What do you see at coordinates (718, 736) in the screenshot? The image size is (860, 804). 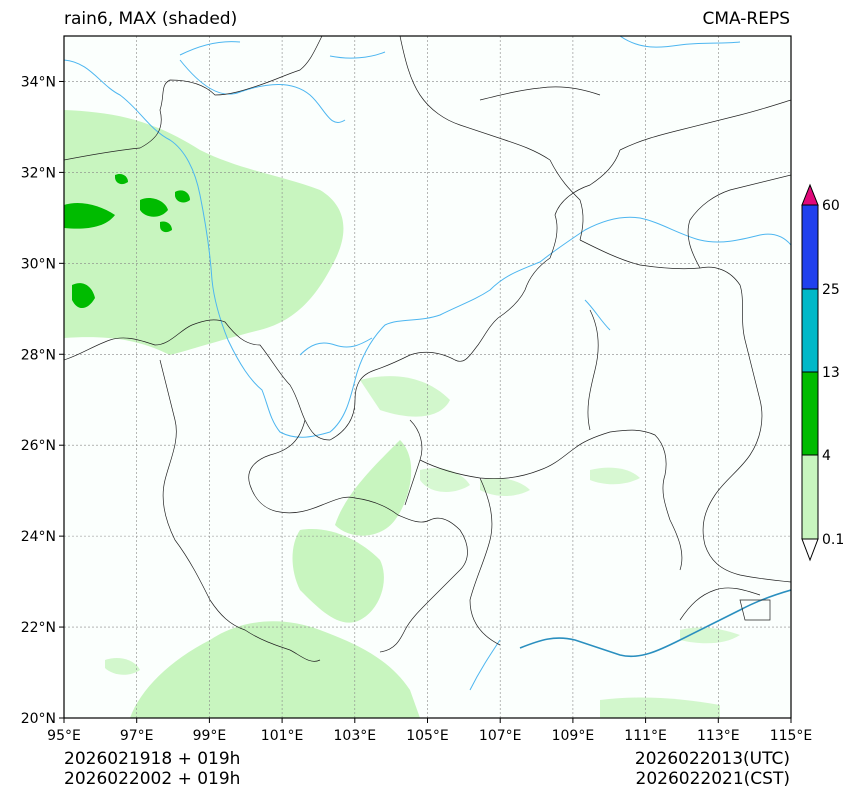 I see `lon-tick-label: 113°E` at bounding box center [718, 736].